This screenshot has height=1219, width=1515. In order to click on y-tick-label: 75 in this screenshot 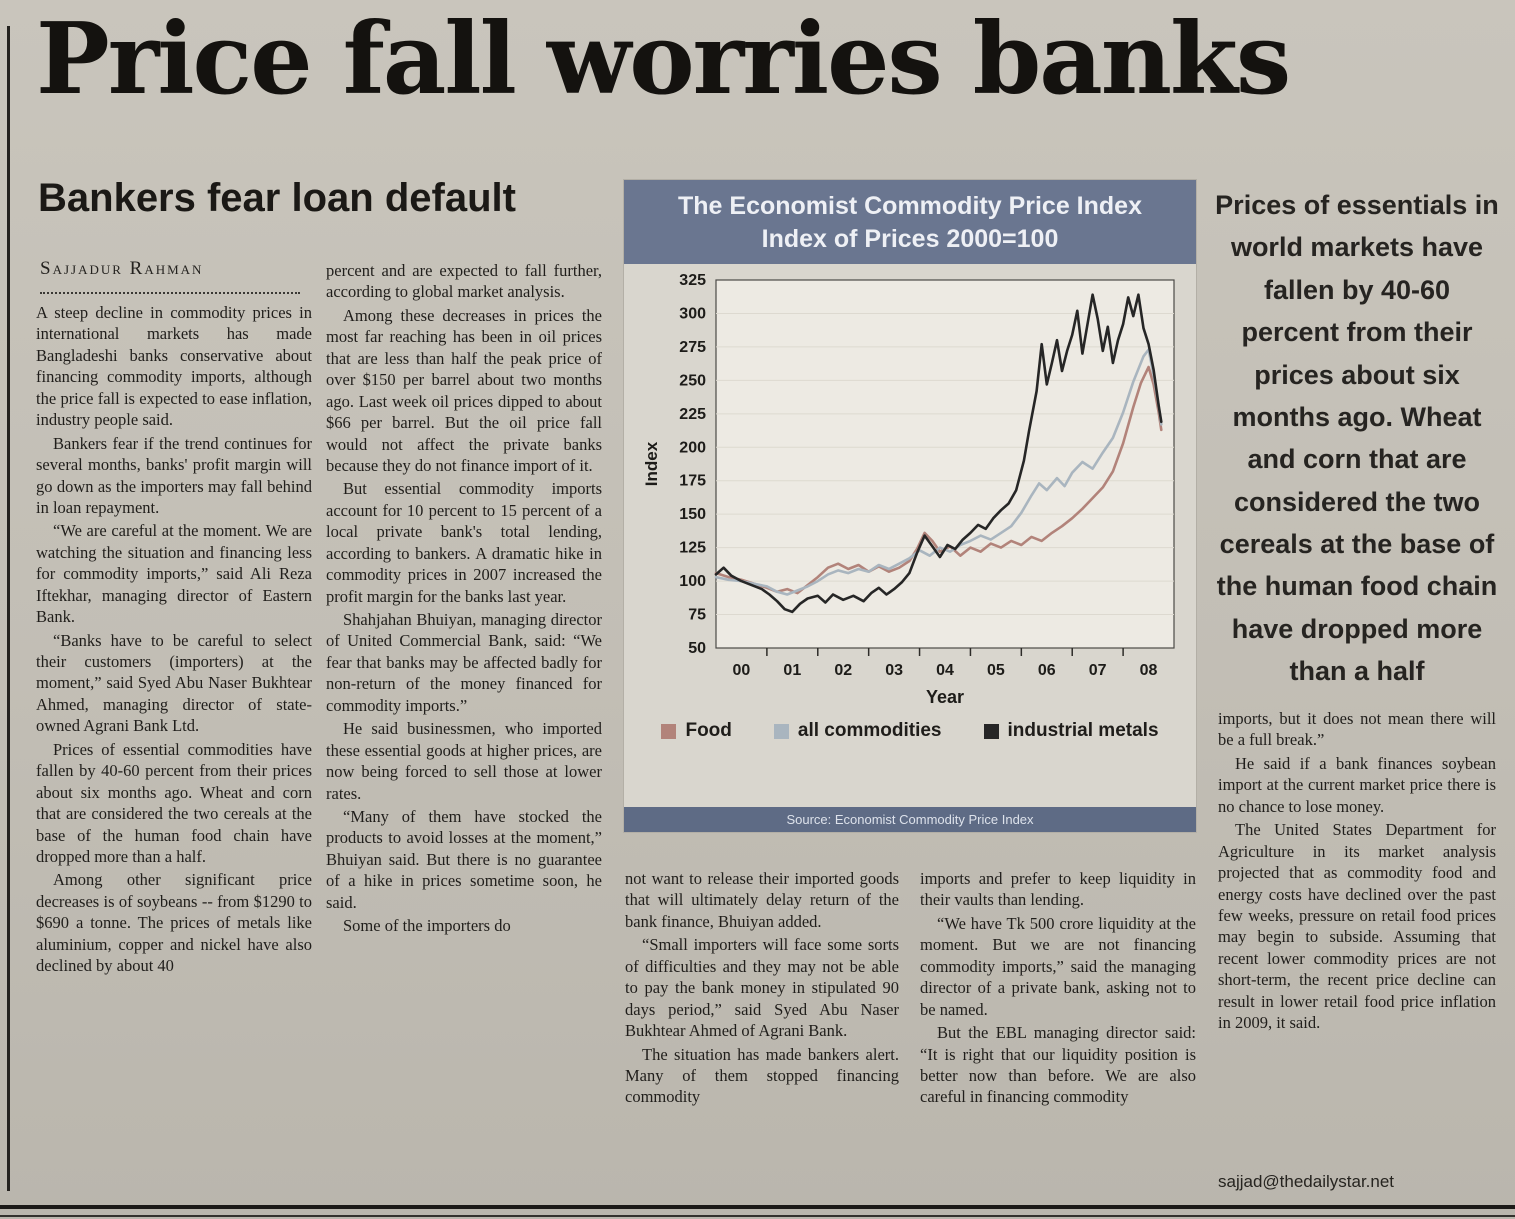, I will do `click(697, 615)`.